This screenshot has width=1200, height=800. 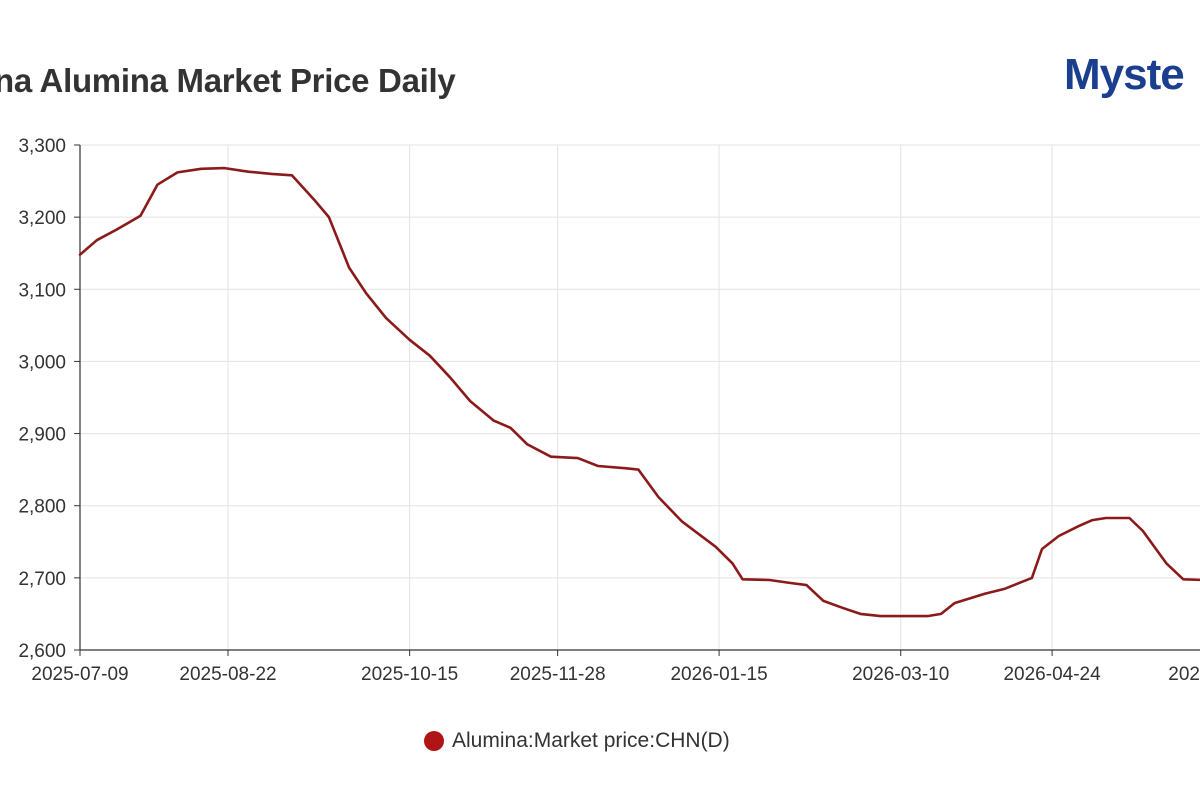 What do you see at coordinates (42, 146) in the screenshot?
I see `y-tick-label: 3,300` at bounding box center [42, 146].